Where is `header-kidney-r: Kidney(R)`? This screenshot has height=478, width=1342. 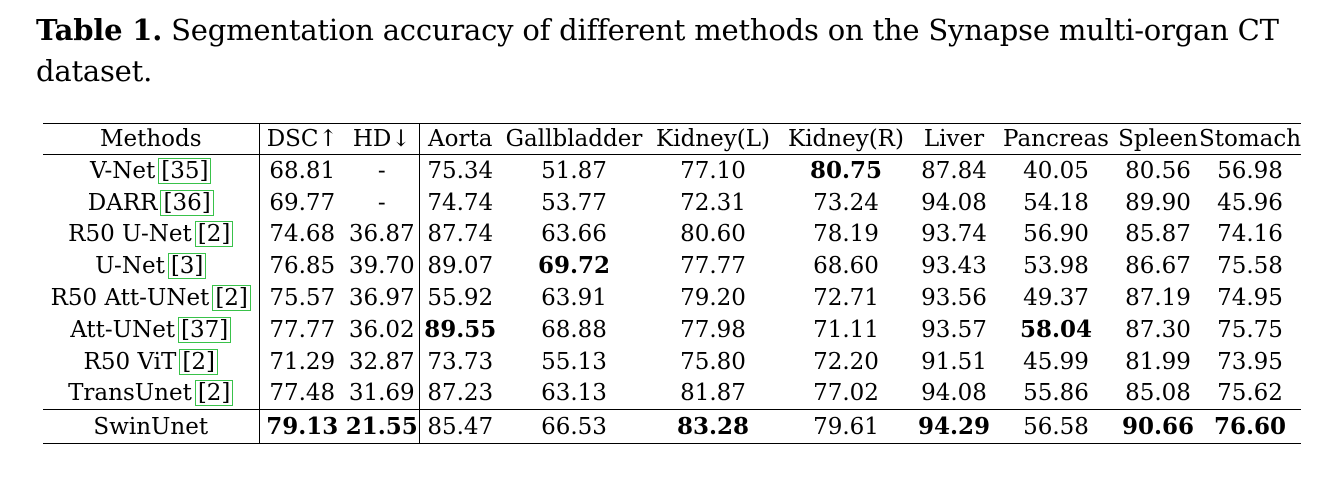
header-kidney-r: Kidney(R) is located at coordinates (846, 139).